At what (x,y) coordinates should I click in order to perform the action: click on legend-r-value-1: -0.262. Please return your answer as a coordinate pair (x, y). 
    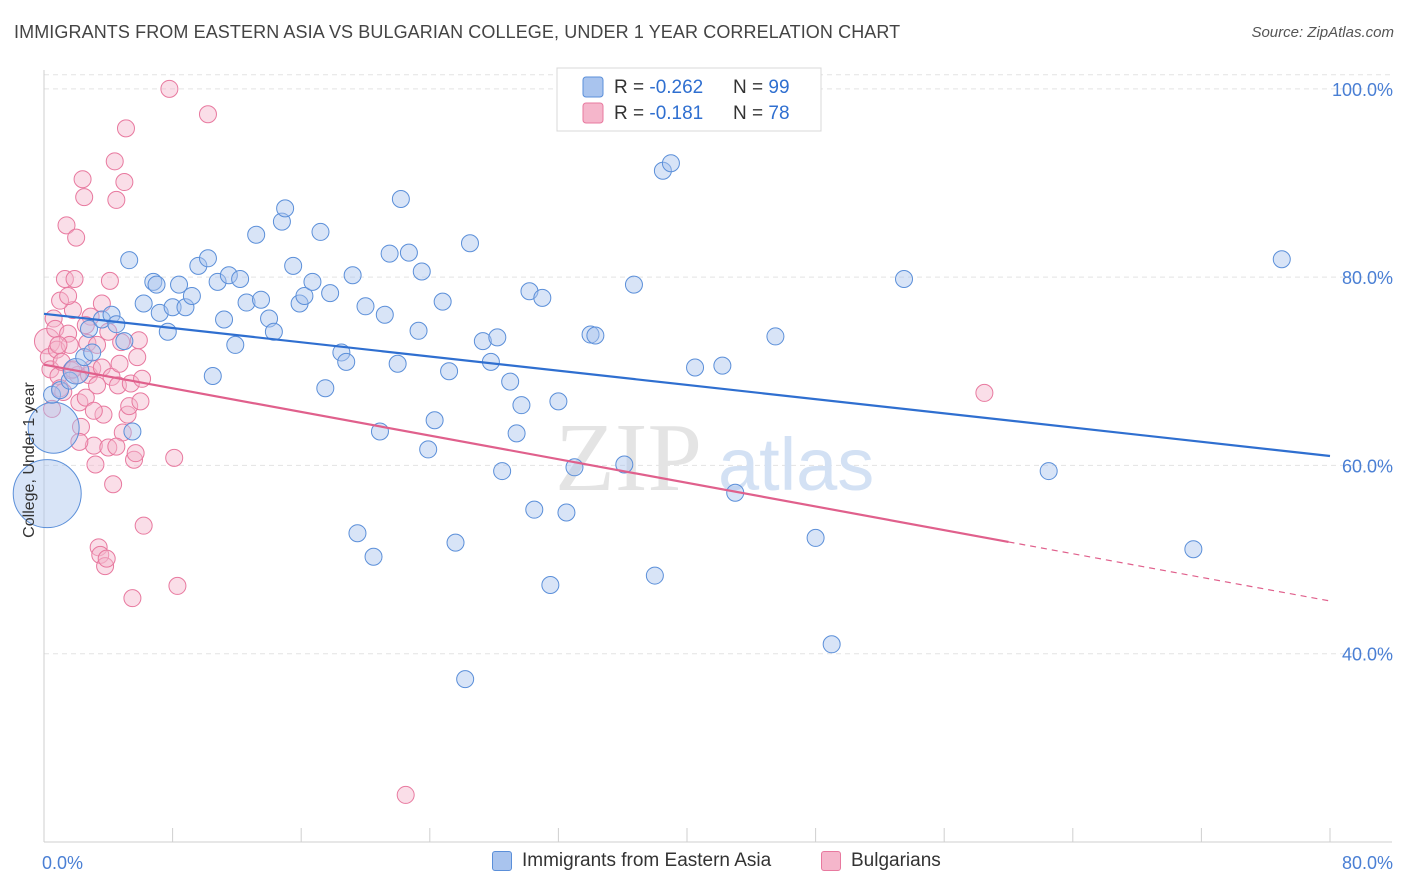
    Looking at the image, I should click on (676, 87).